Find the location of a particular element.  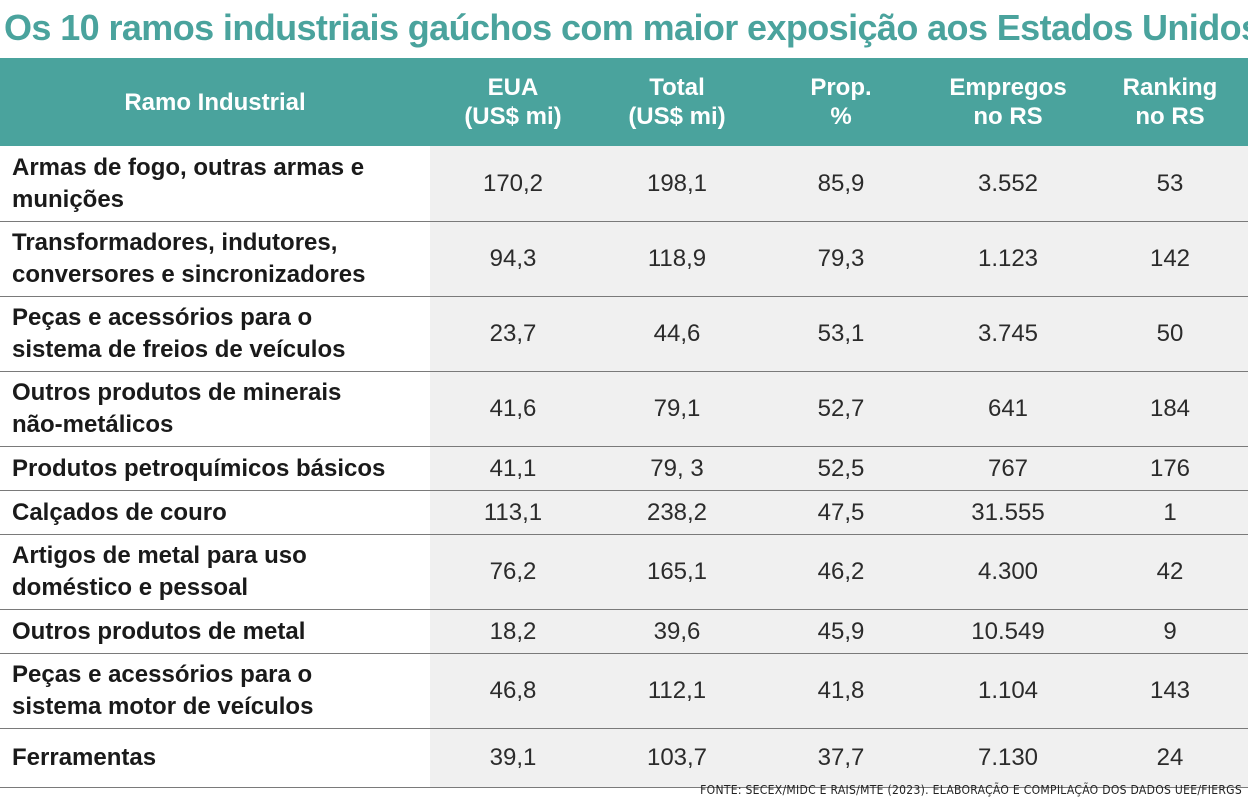

cell-eua: 113,1 is located at coordinates (513, 512).